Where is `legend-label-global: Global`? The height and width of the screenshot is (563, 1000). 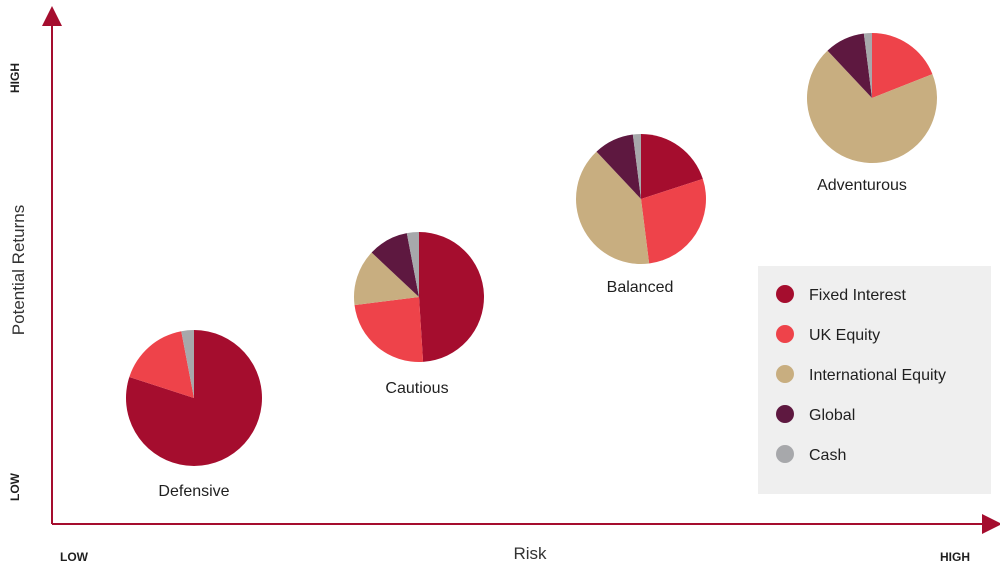
legend-label-global: Global is located at coordinates (832, 415).